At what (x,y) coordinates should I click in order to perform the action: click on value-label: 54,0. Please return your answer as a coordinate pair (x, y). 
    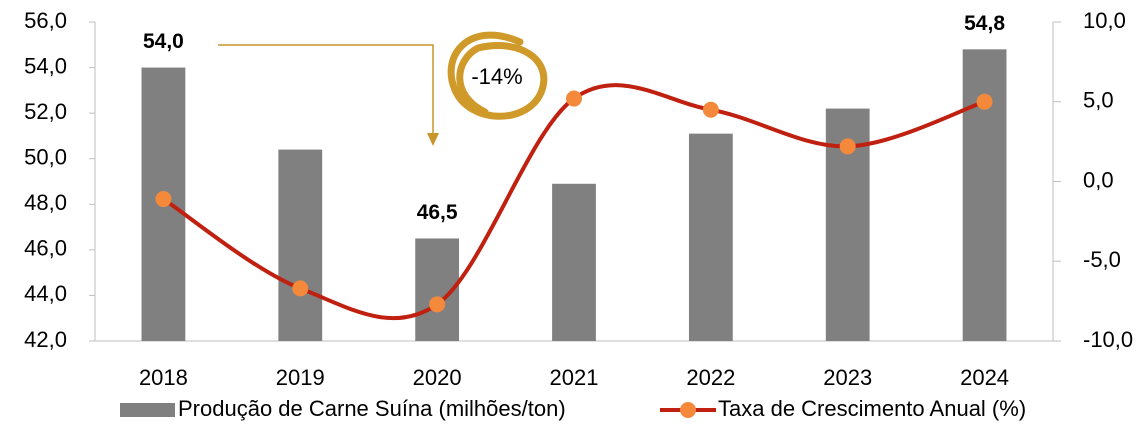
    Looking at the image, I should click on (163, 41).